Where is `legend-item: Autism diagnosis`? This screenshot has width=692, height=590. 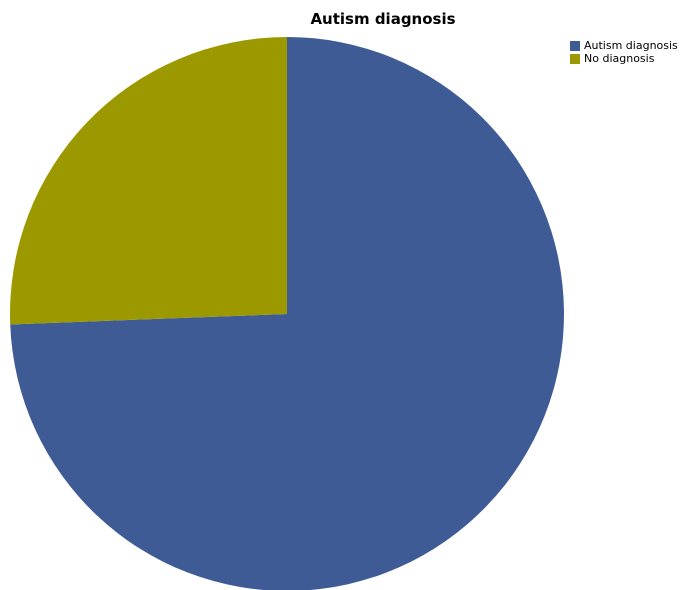 legend-item: Autism diagnosis is located at coordinates (624, 45).